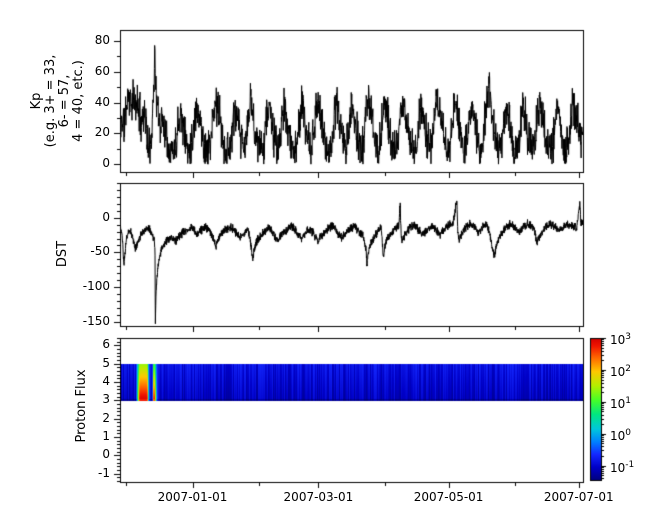 The width and height of the screenshot is (665, 523). Describe the element at coordinates (96, 320) in the screenshot. I see `y-tick-label: -150` at that location.